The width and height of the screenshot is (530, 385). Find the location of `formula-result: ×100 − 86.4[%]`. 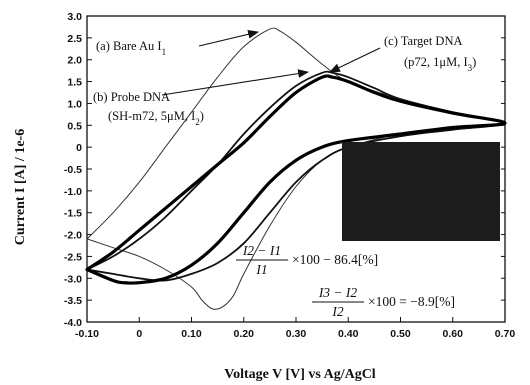

formula-result: ×100 − 86.4[%] is located at coordinates (335, 259).